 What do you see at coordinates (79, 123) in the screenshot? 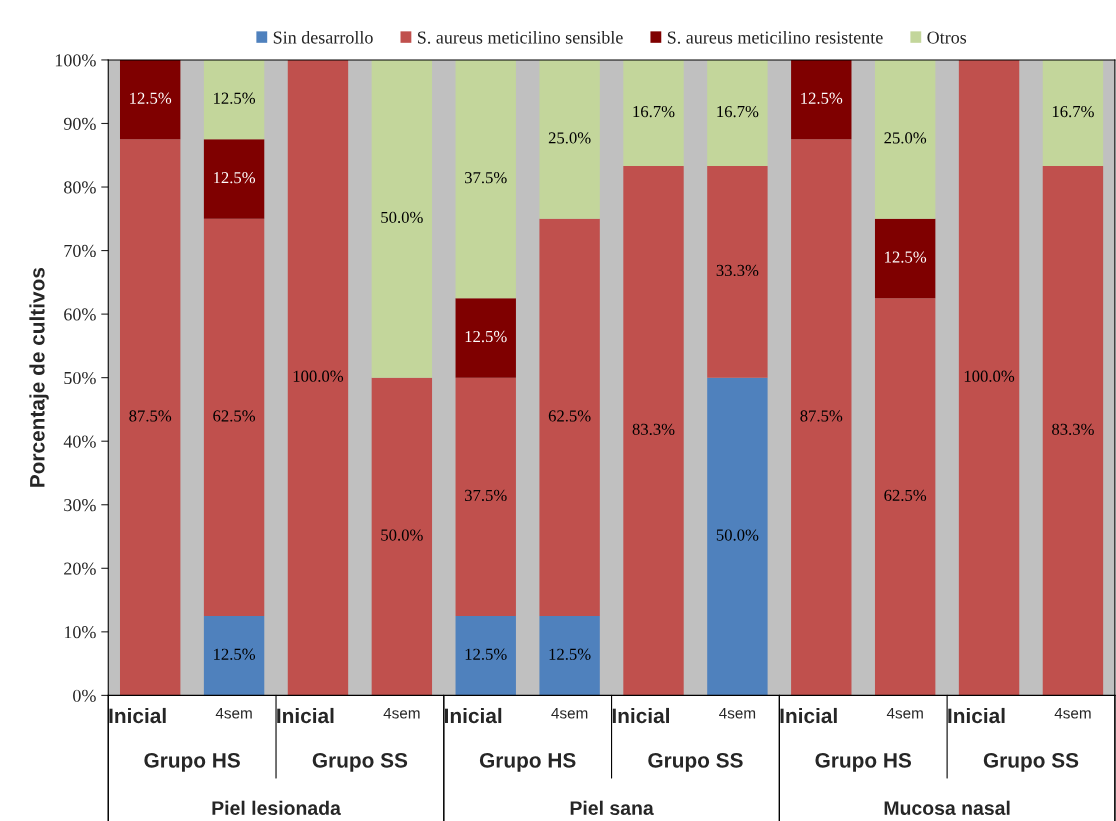
I see `y-tick-label: 90%` at bounding box center [79, 123].